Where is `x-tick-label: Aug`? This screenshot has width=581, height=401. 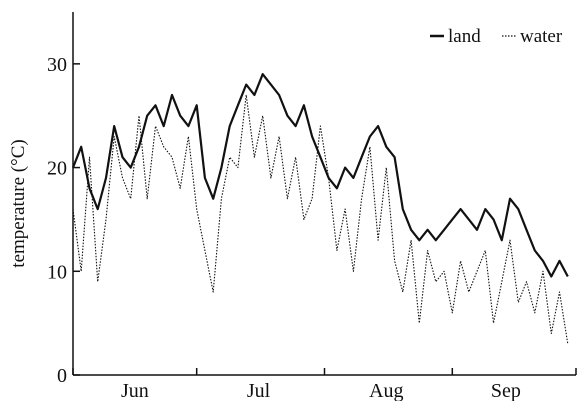
x-tick-label: Aug is located at coordinates (386, 390).